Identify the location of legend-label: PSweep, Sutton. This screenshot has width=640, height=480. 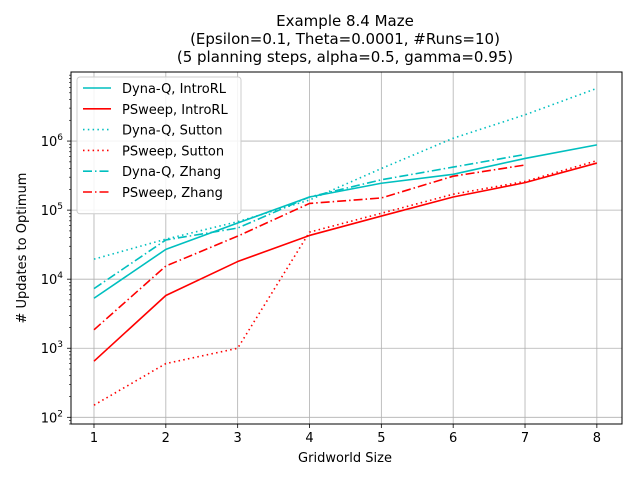
(173, 151).